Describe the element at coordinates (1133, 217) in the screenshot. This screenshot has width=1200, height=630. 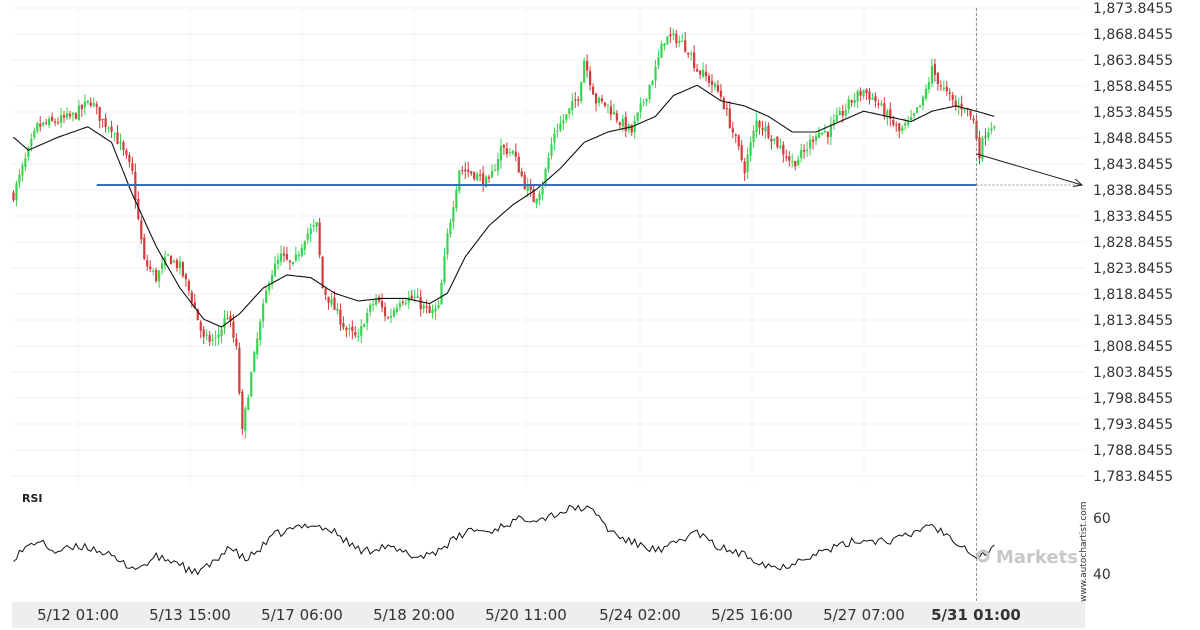
I see `y-tick-label: 1,833.8455` at that location.